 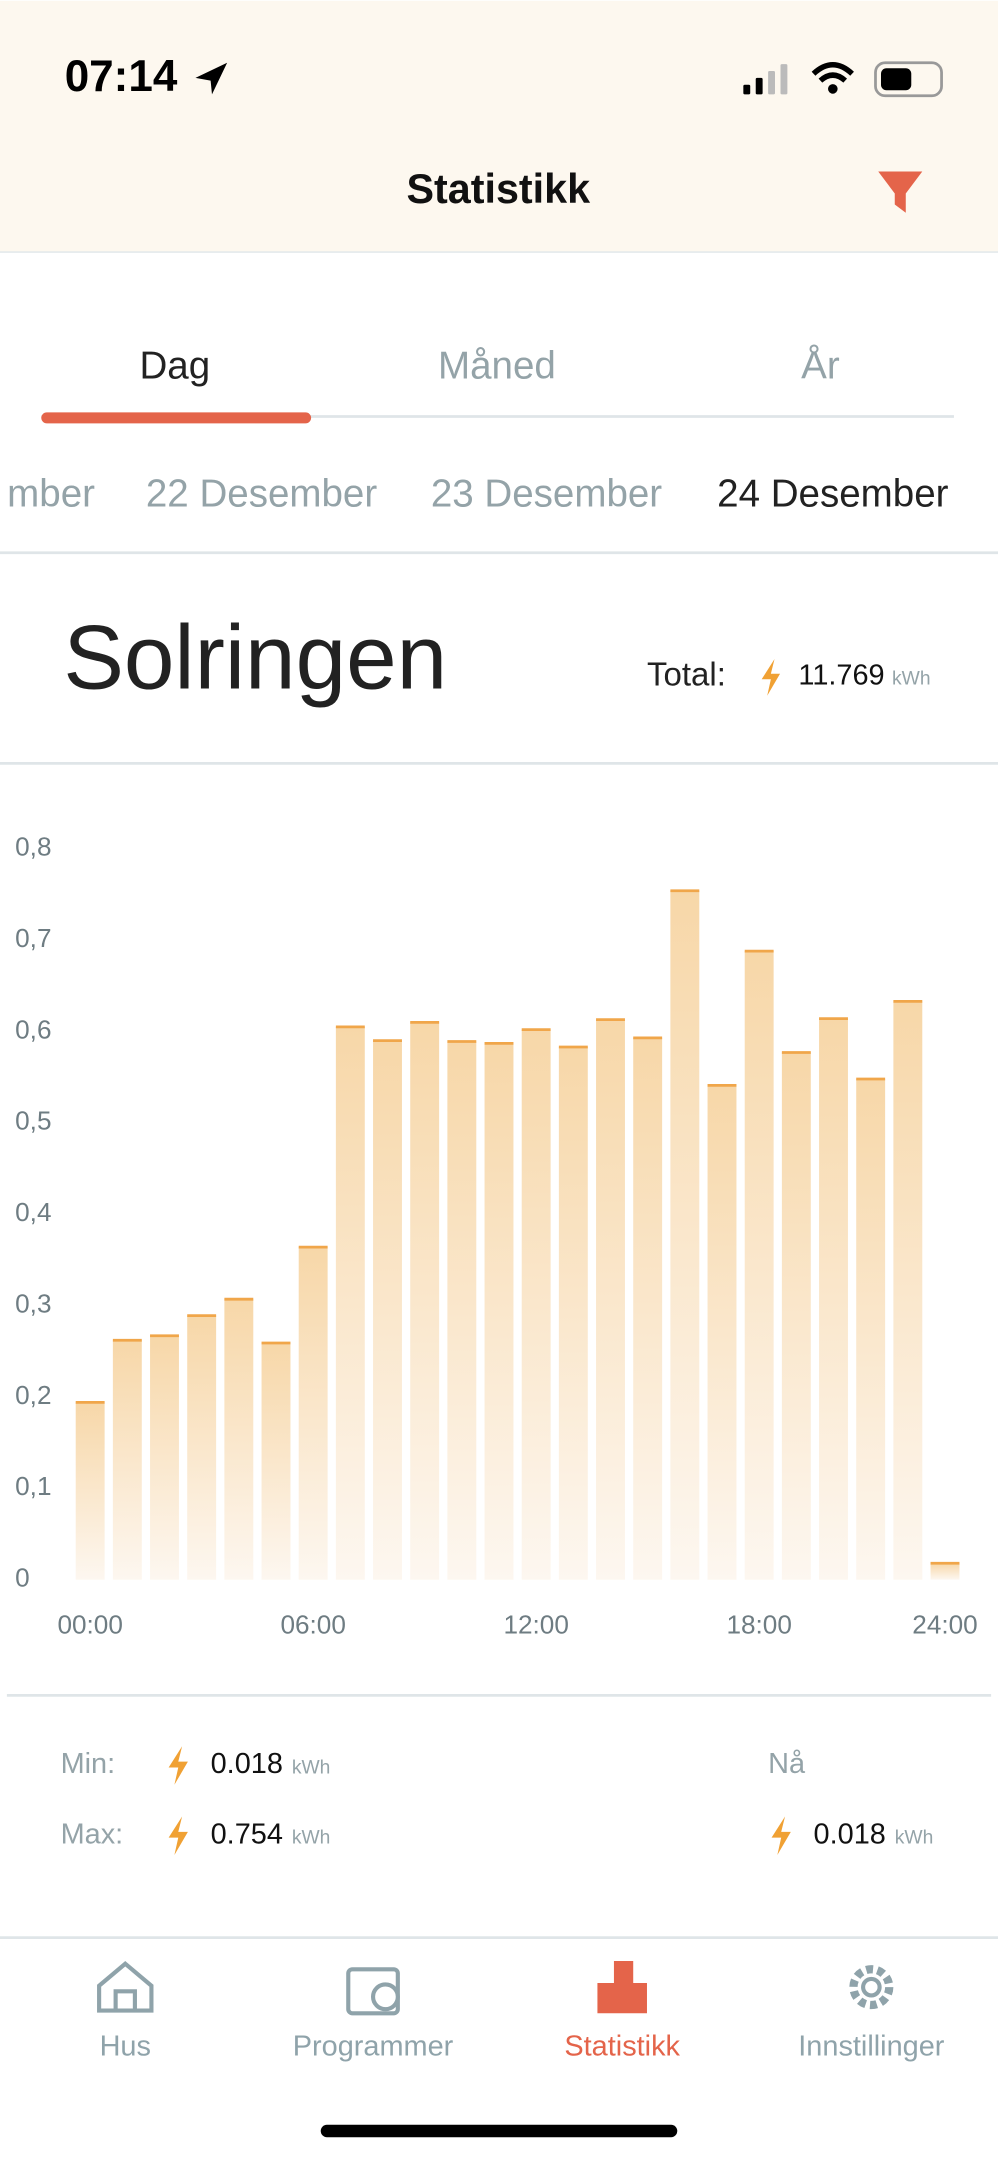 What do you see at coordinates (900, 192) in the screenshot?
I see `filter-button` at bounding box center [900, 192].